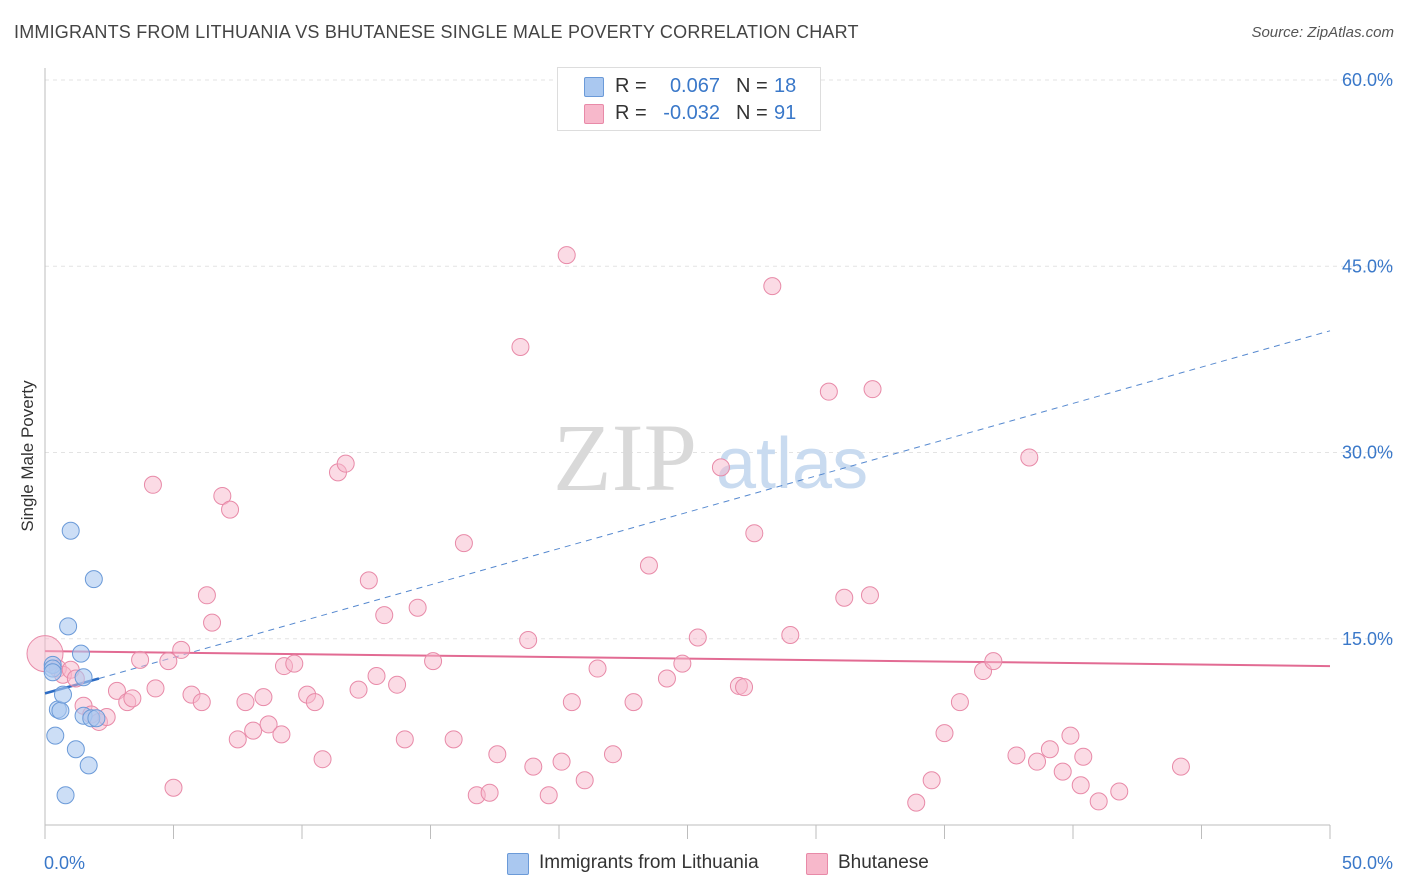 The width and height of the screenshot is (1406, 892). What do you see at coordinates (625, 457) in the screenshot?
I see `watermark-zip: ZIP` at bounding box center [625, 457].